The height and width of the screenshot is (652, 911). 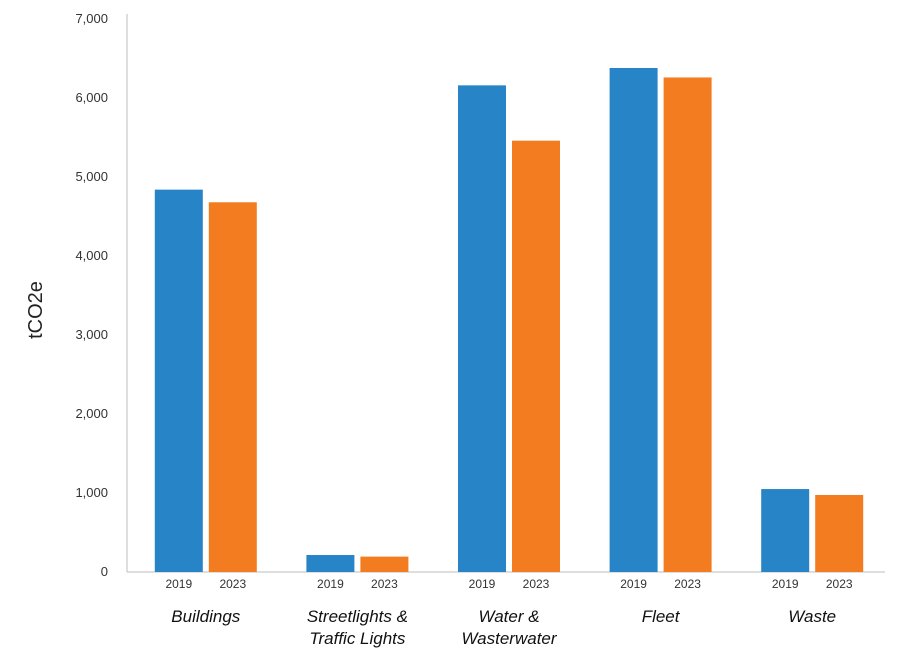 What do you see at coordinates (91, 413) in the screenshot?
I see `y-tick-label: 2,000` at bounding box center [91, 413].